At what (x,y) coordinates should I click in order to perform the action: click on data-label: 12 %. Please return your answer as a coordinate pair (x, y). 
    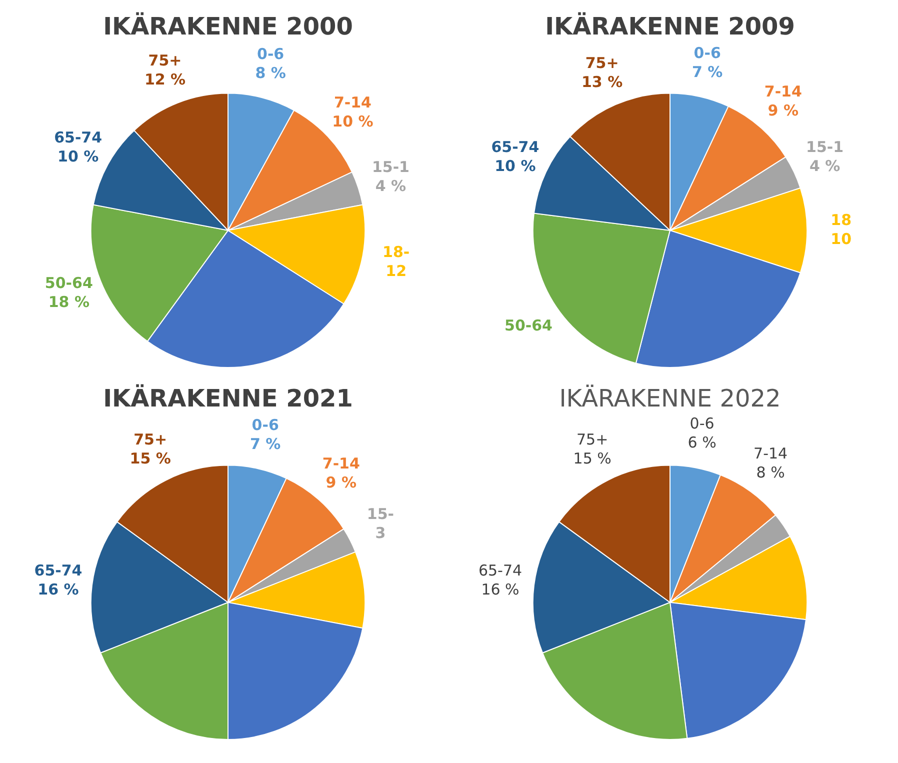
    Looking at the image, I should click on (165, 79).